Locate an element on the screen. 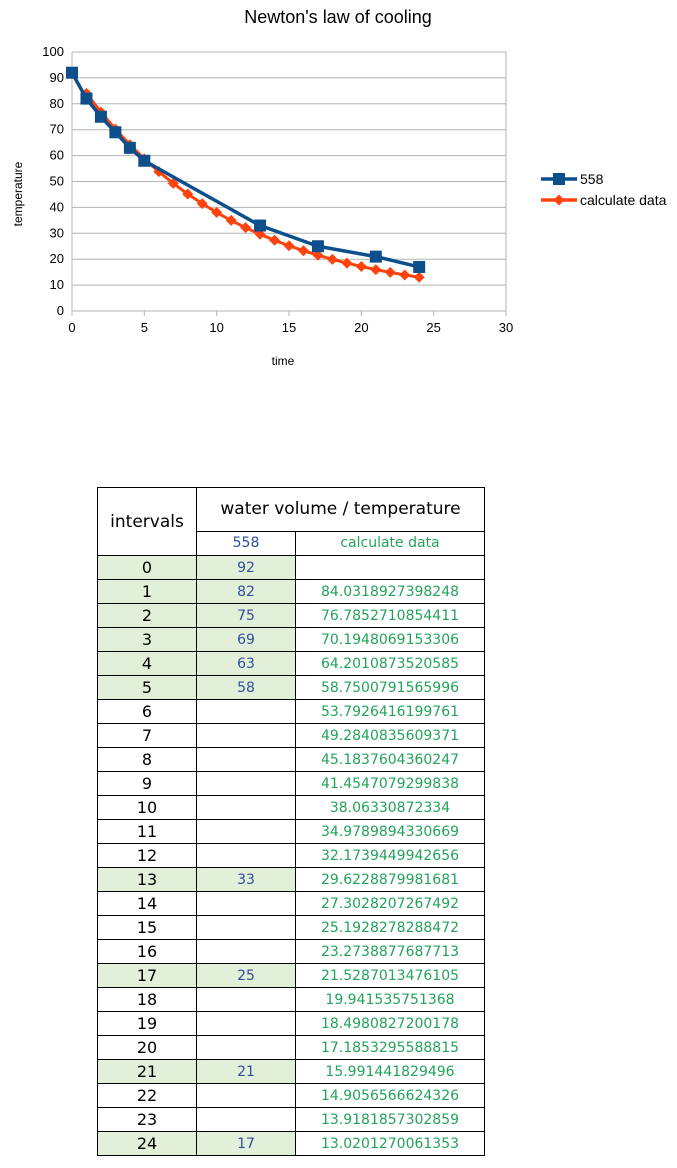  cell-calculate-data: 58.7500791565996 is located at coordinates (390, 687).